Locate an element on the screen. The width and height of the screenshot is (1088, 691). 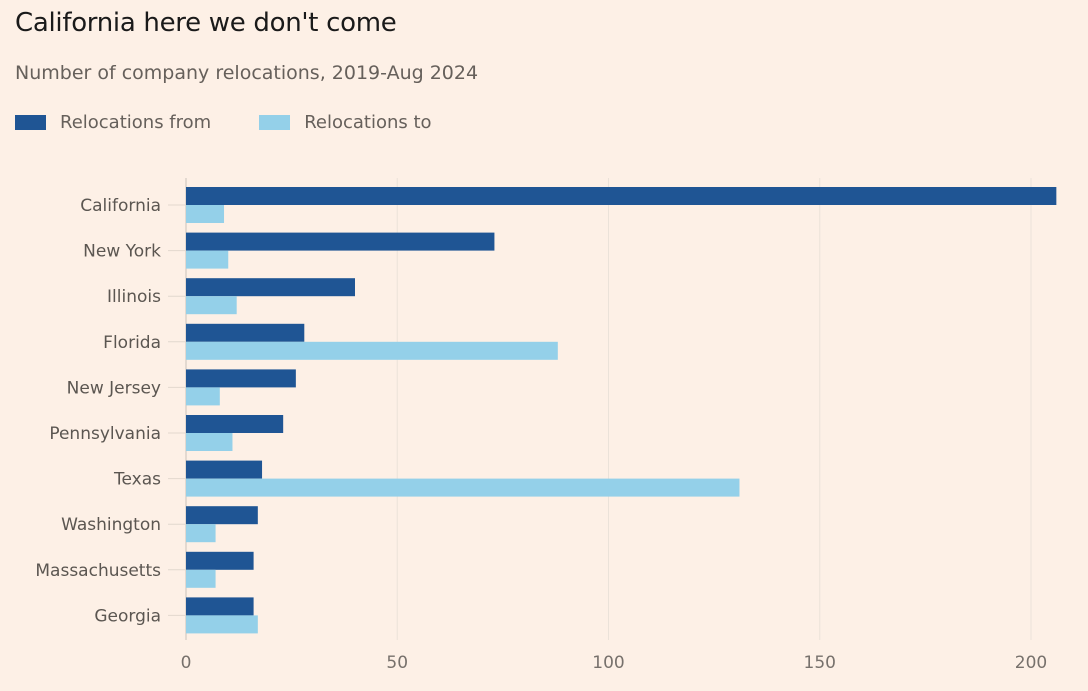
bar-to-new-jersey is located at coordinates (203, 396).